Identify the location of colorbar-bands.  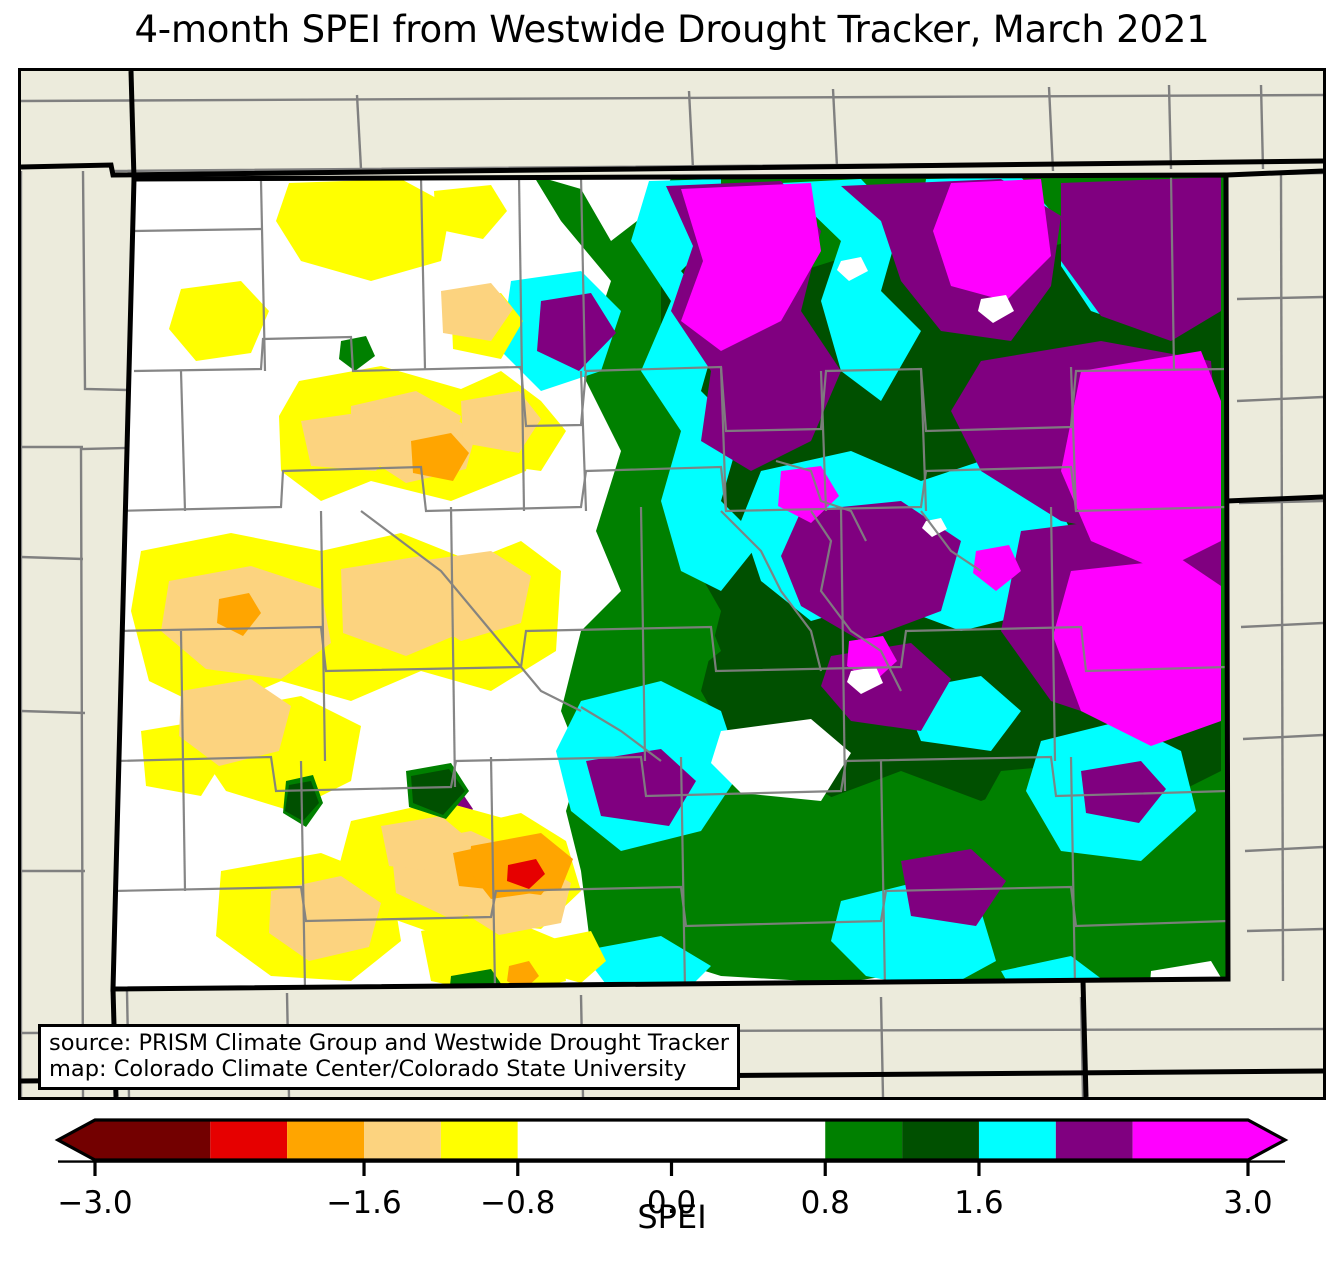
(671, 1140).